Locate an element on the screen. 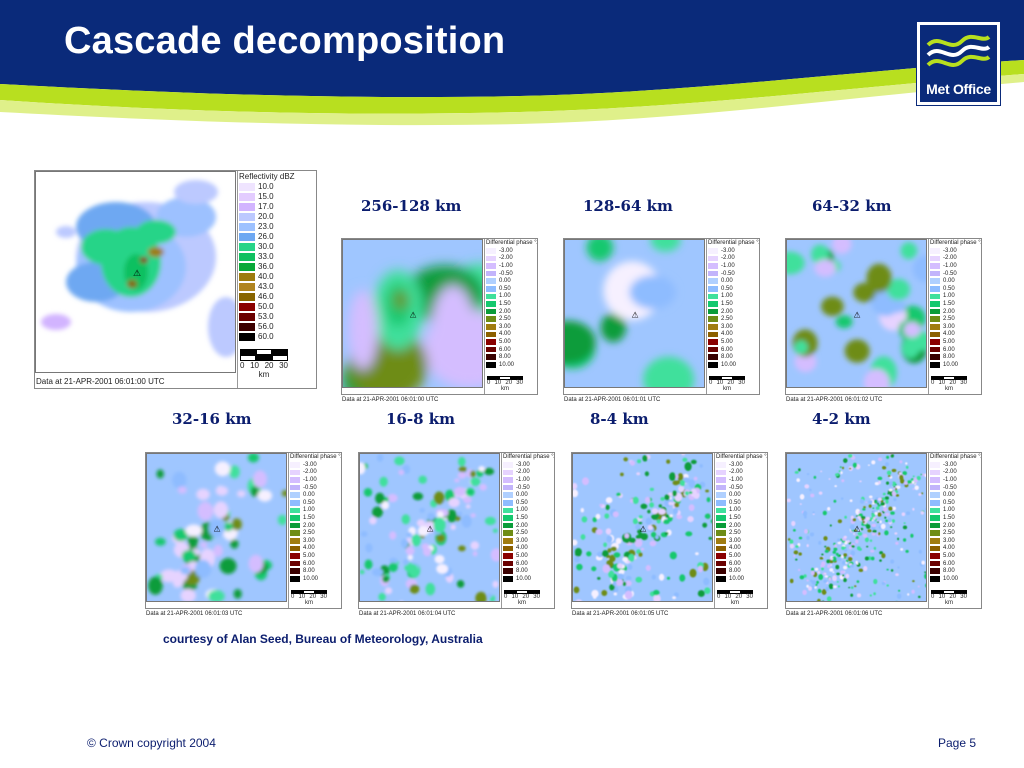 This screenshot has width=1024, height=768. legend-row: 0.50 is located at coordinates (733, 288).